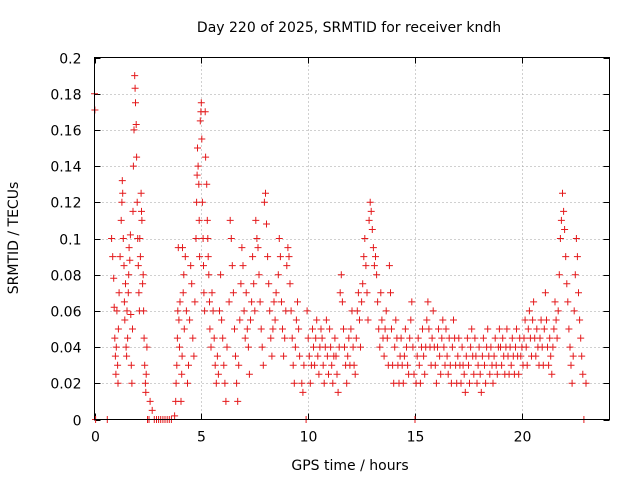 Image resolution: width=640 pixels, height=480 pixels. What do you see at coordinates (65, 313) in the screenshot?
I see `y-tick-label: 0.06` at bounding box center [65, 313].